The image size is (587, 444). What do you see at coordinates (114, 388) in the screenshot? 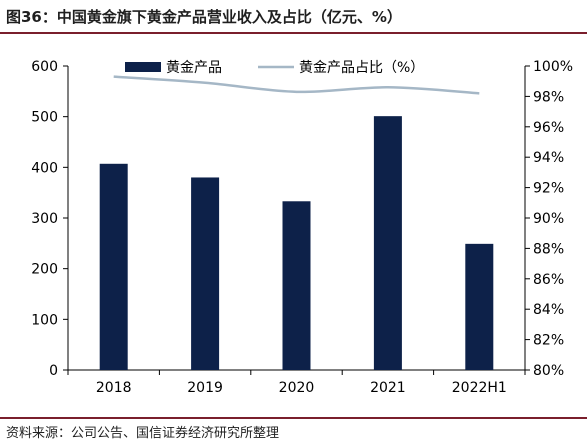
I see `x-tick-label: 2018` at bounding box center [114, 388].